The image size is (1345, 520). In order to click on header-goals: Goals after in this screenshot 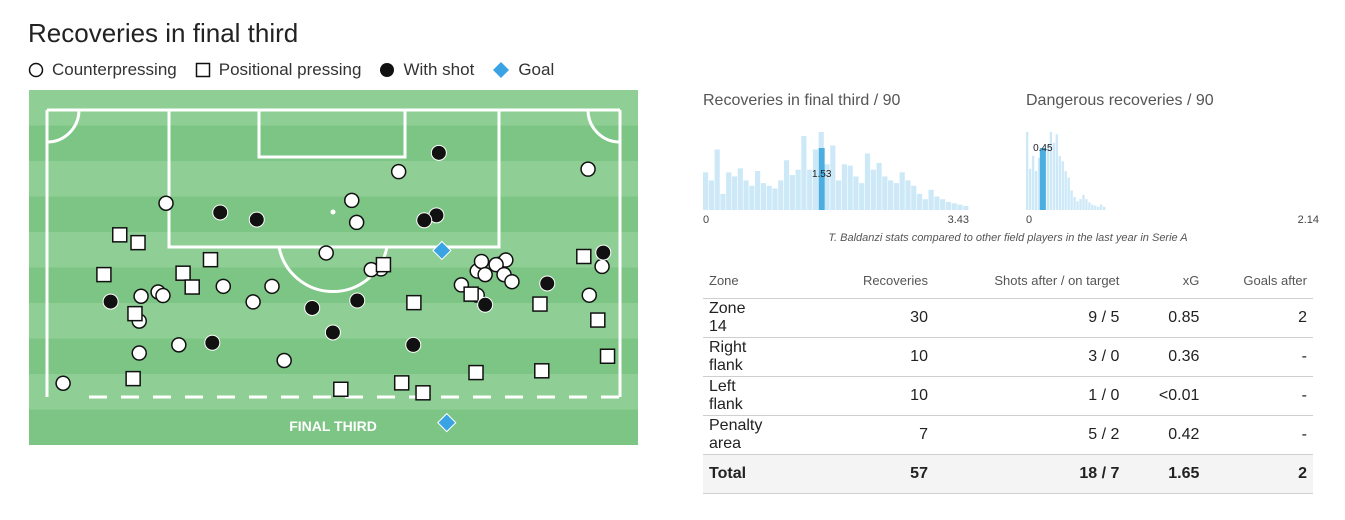, I will do `click(1259, 280)`.